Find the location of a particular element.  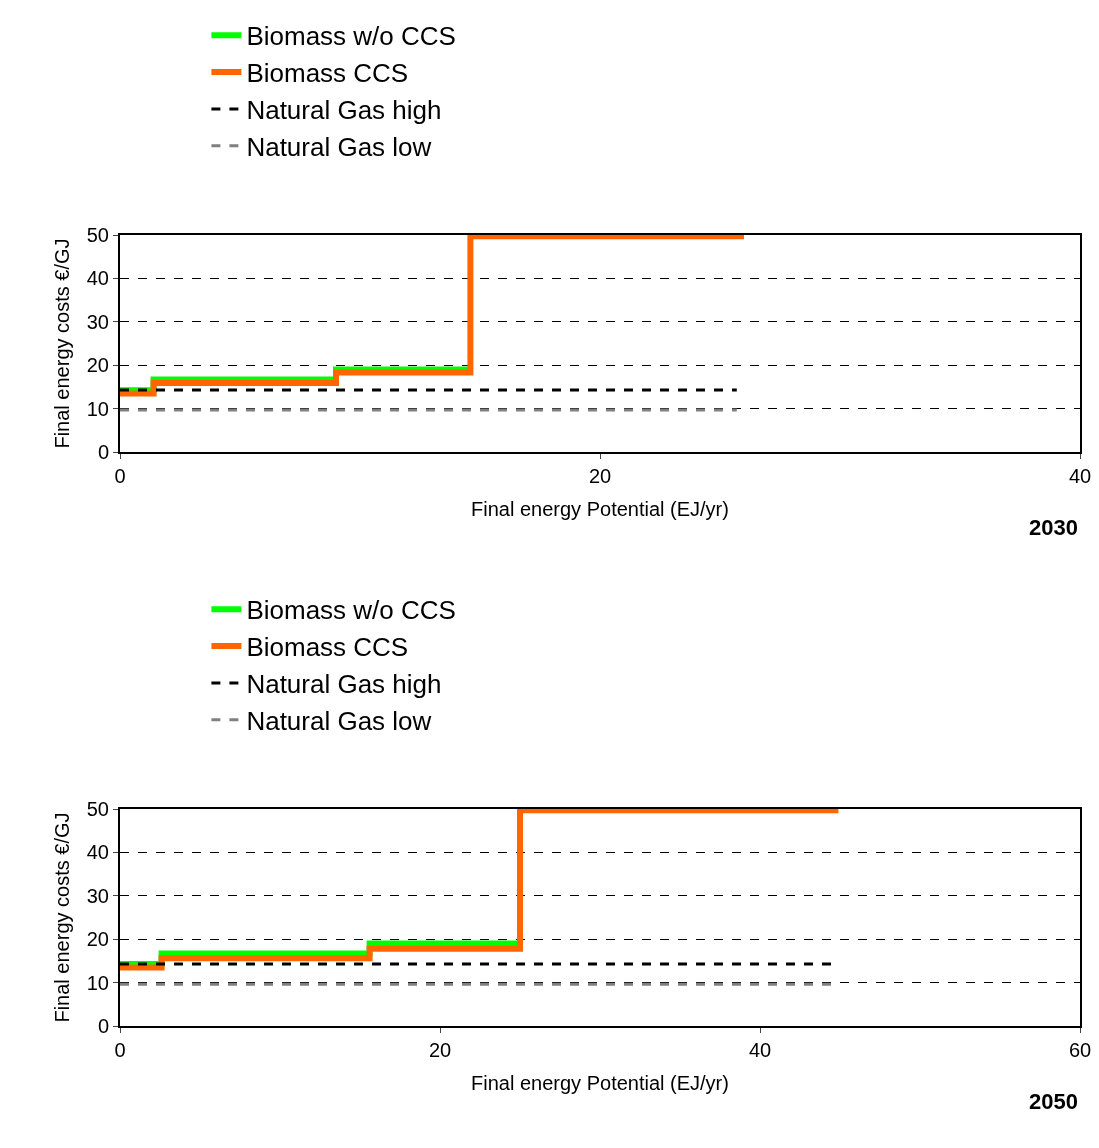

text: 2030 is located at coordinates (1053, 527).